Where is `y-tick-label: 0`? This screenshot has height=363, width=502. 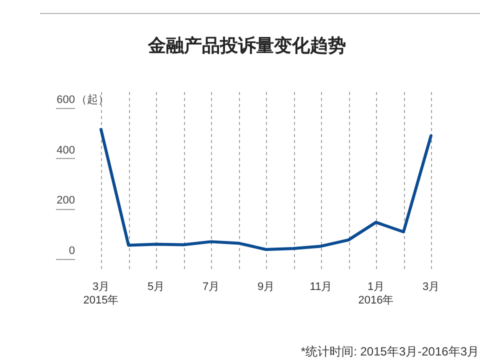
y-tick-label: 0 is located at coordinates (71, 251).